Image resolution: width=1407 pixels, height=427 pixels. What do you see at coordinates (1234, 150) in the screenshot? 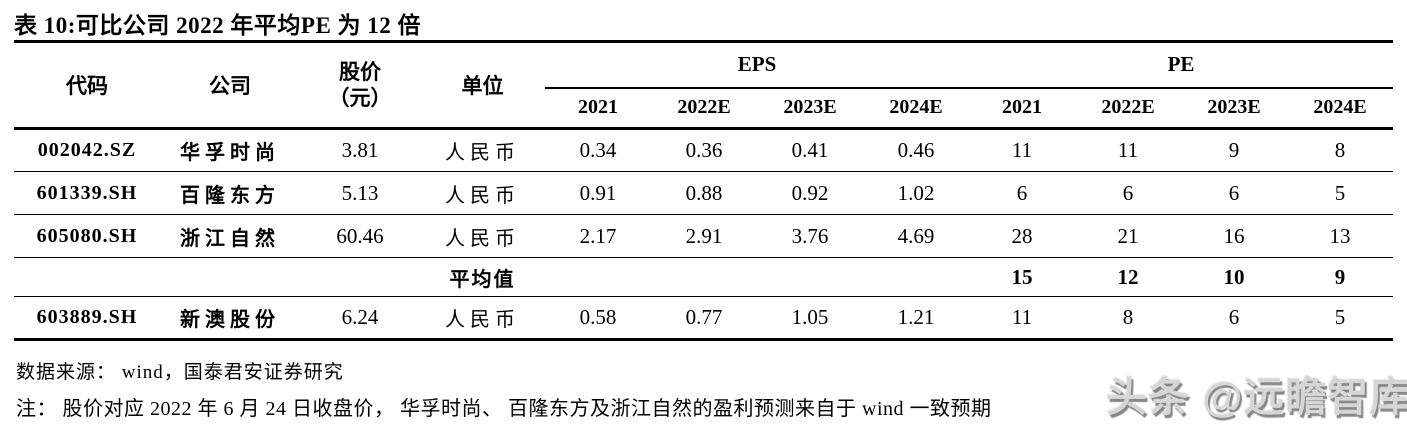
I see `pe-2023e: 9` at bounding box center [1234, 150].